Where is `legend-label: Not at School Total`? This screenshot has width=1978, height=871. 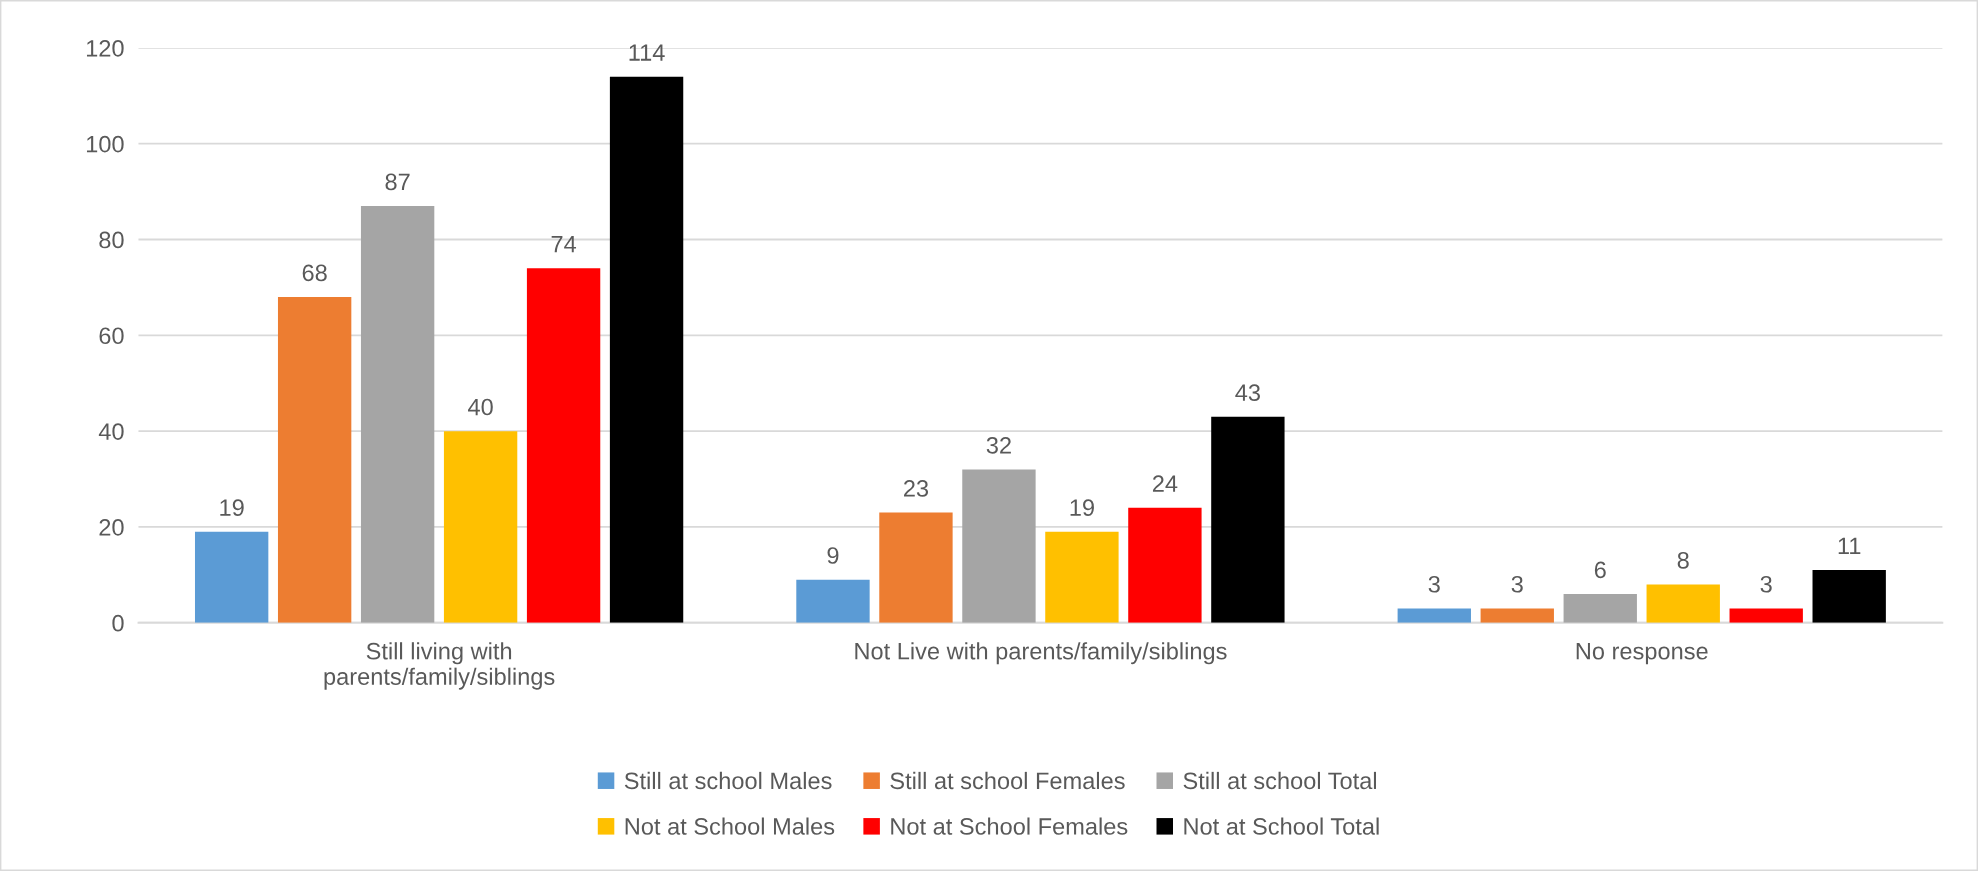 legend-label: Not at School Total is located at coordinates (1281, 826).